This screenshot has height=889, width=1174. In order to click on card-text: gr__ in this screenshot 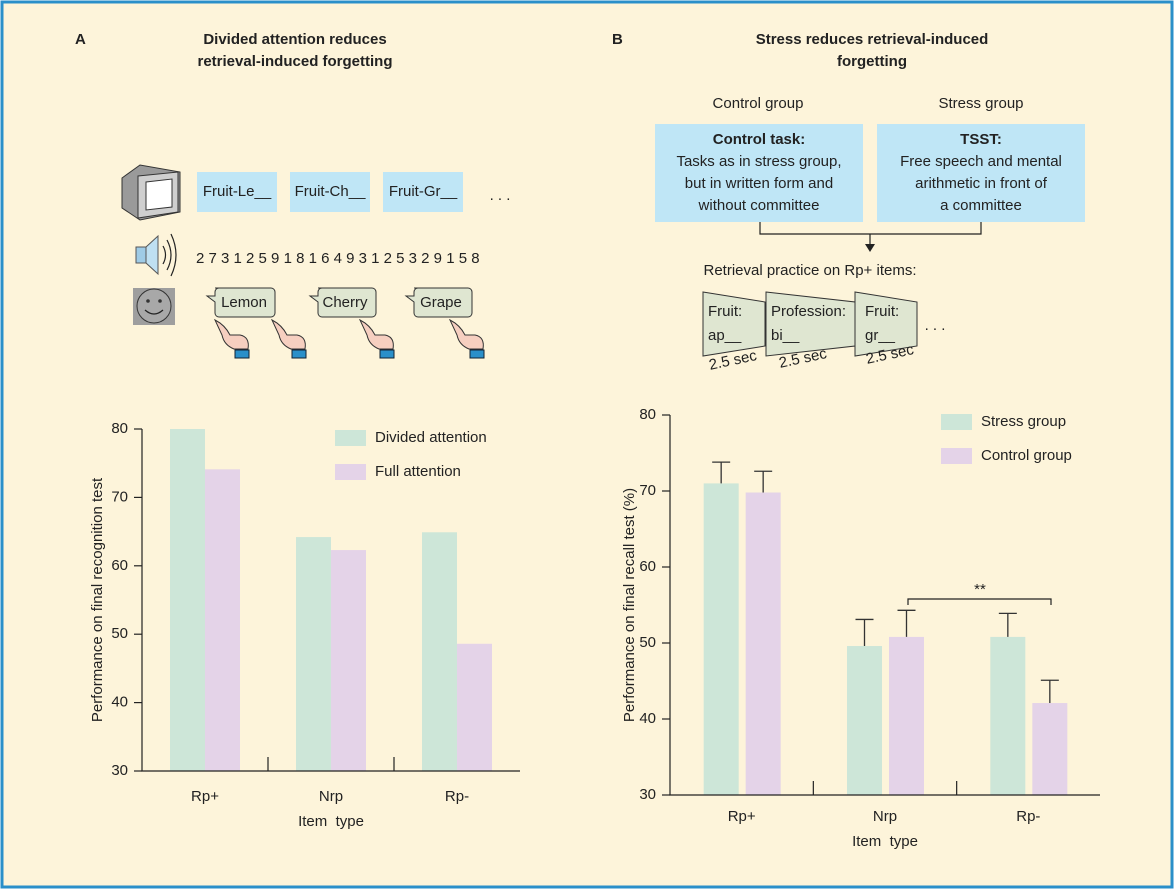, I will do `click(880, 335)`.